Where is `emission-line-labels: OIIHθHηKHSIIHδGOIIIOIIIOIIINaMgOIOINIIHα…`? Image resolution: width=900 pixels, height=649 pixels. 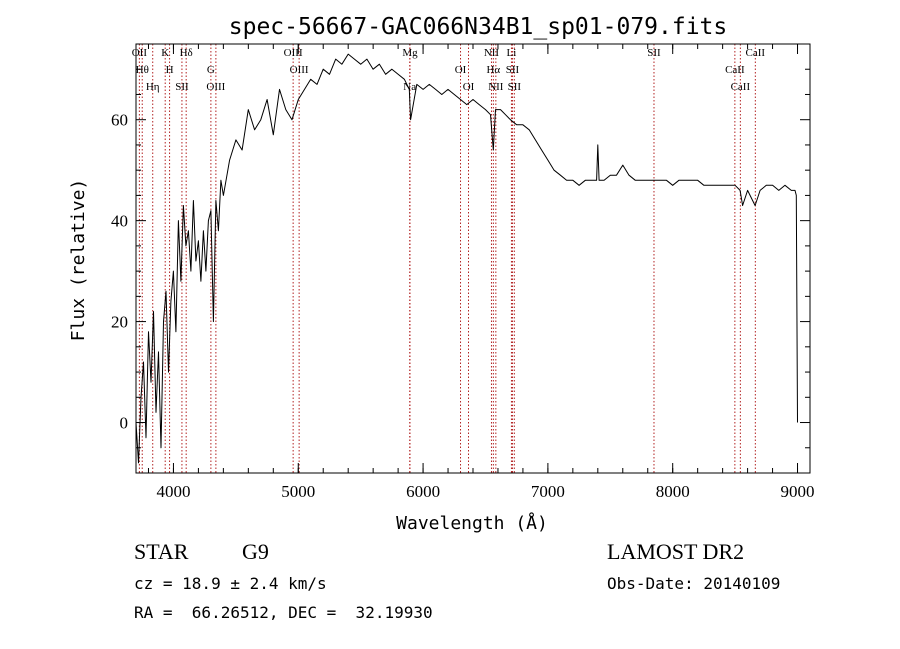
emission-line-labels: OIIHθHηKHSIIHδGOIIIOIIIOIIINaMgOIOINIIHα… is located at coordinates (449, 70).